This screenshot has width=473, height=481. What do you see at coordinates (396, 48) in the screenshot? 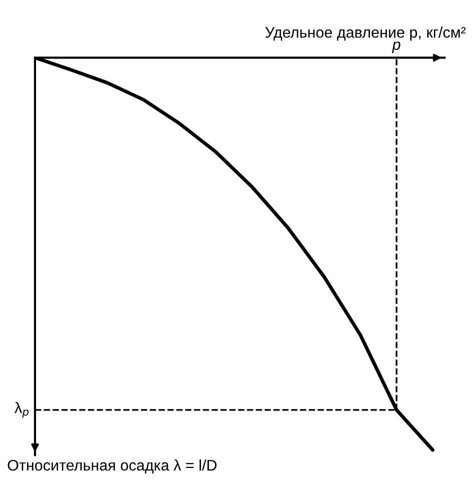
I see `text: p` at bounding box center [396, 48].